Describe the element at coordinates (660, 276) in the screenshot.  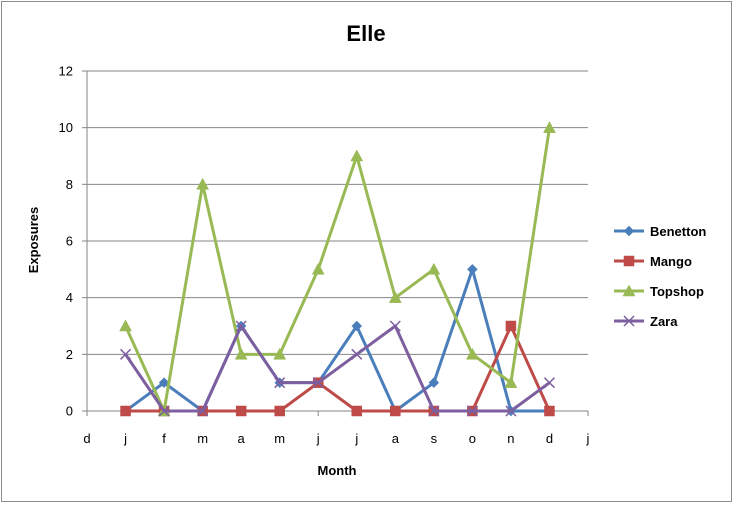
I see `legend: Benetton Mango Topshop Zara` at that location.